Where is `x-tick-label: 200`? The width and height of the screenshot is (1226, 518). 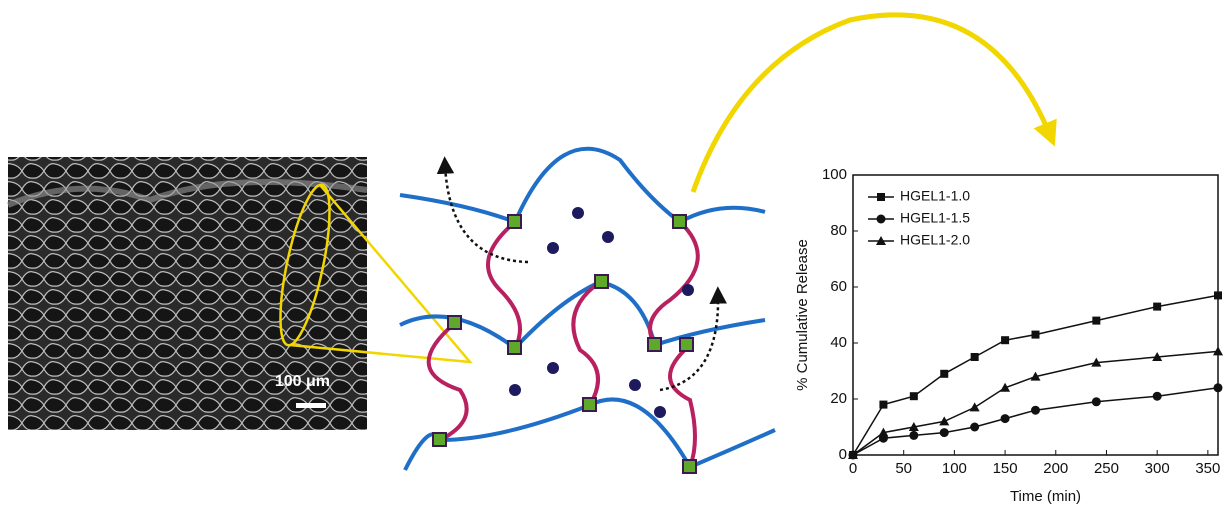 x-tick-label: 200 is located at coordinates (1055, 468).